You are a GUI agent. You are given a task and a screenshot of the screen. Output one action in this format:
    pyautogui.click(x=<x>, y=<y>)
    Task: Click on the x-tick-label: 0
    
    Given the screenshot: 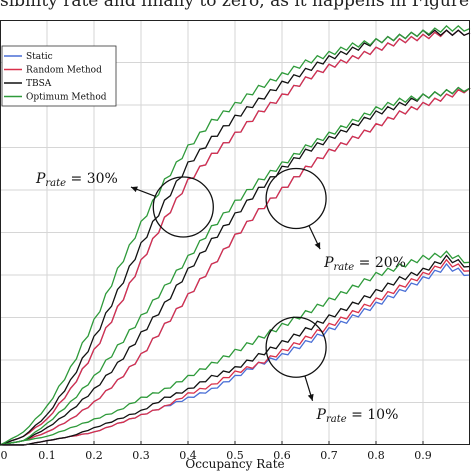 What is the action you would take?
    pyautogui.click(x=4, y=455)
    